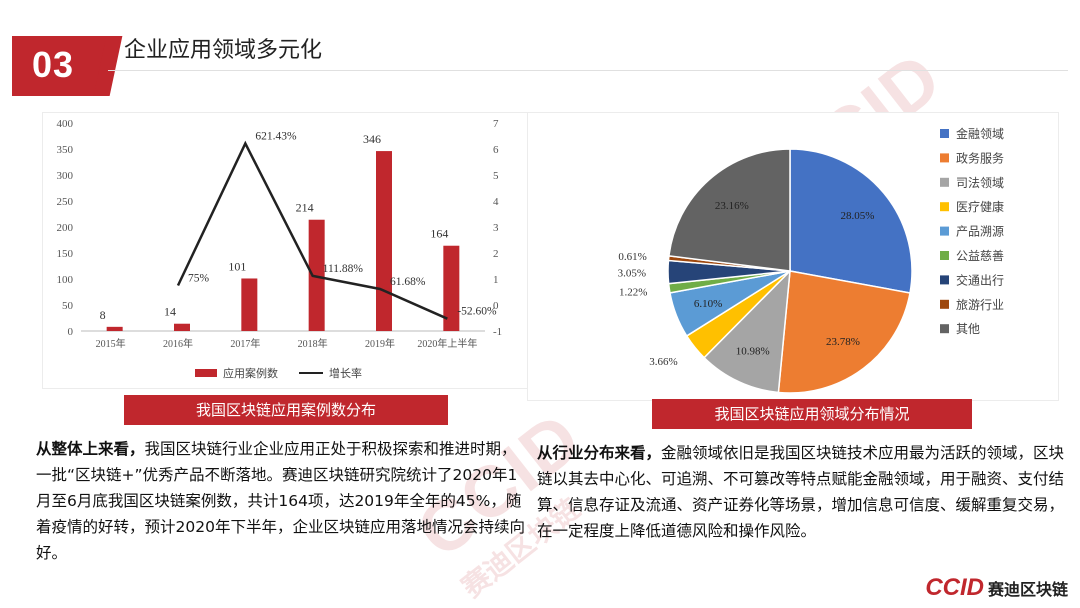  What do you see at coordinates (599, 453) in the screenshot?
I see `industry-lead: 从行业分布来看，` at bounding box center [599, 453].